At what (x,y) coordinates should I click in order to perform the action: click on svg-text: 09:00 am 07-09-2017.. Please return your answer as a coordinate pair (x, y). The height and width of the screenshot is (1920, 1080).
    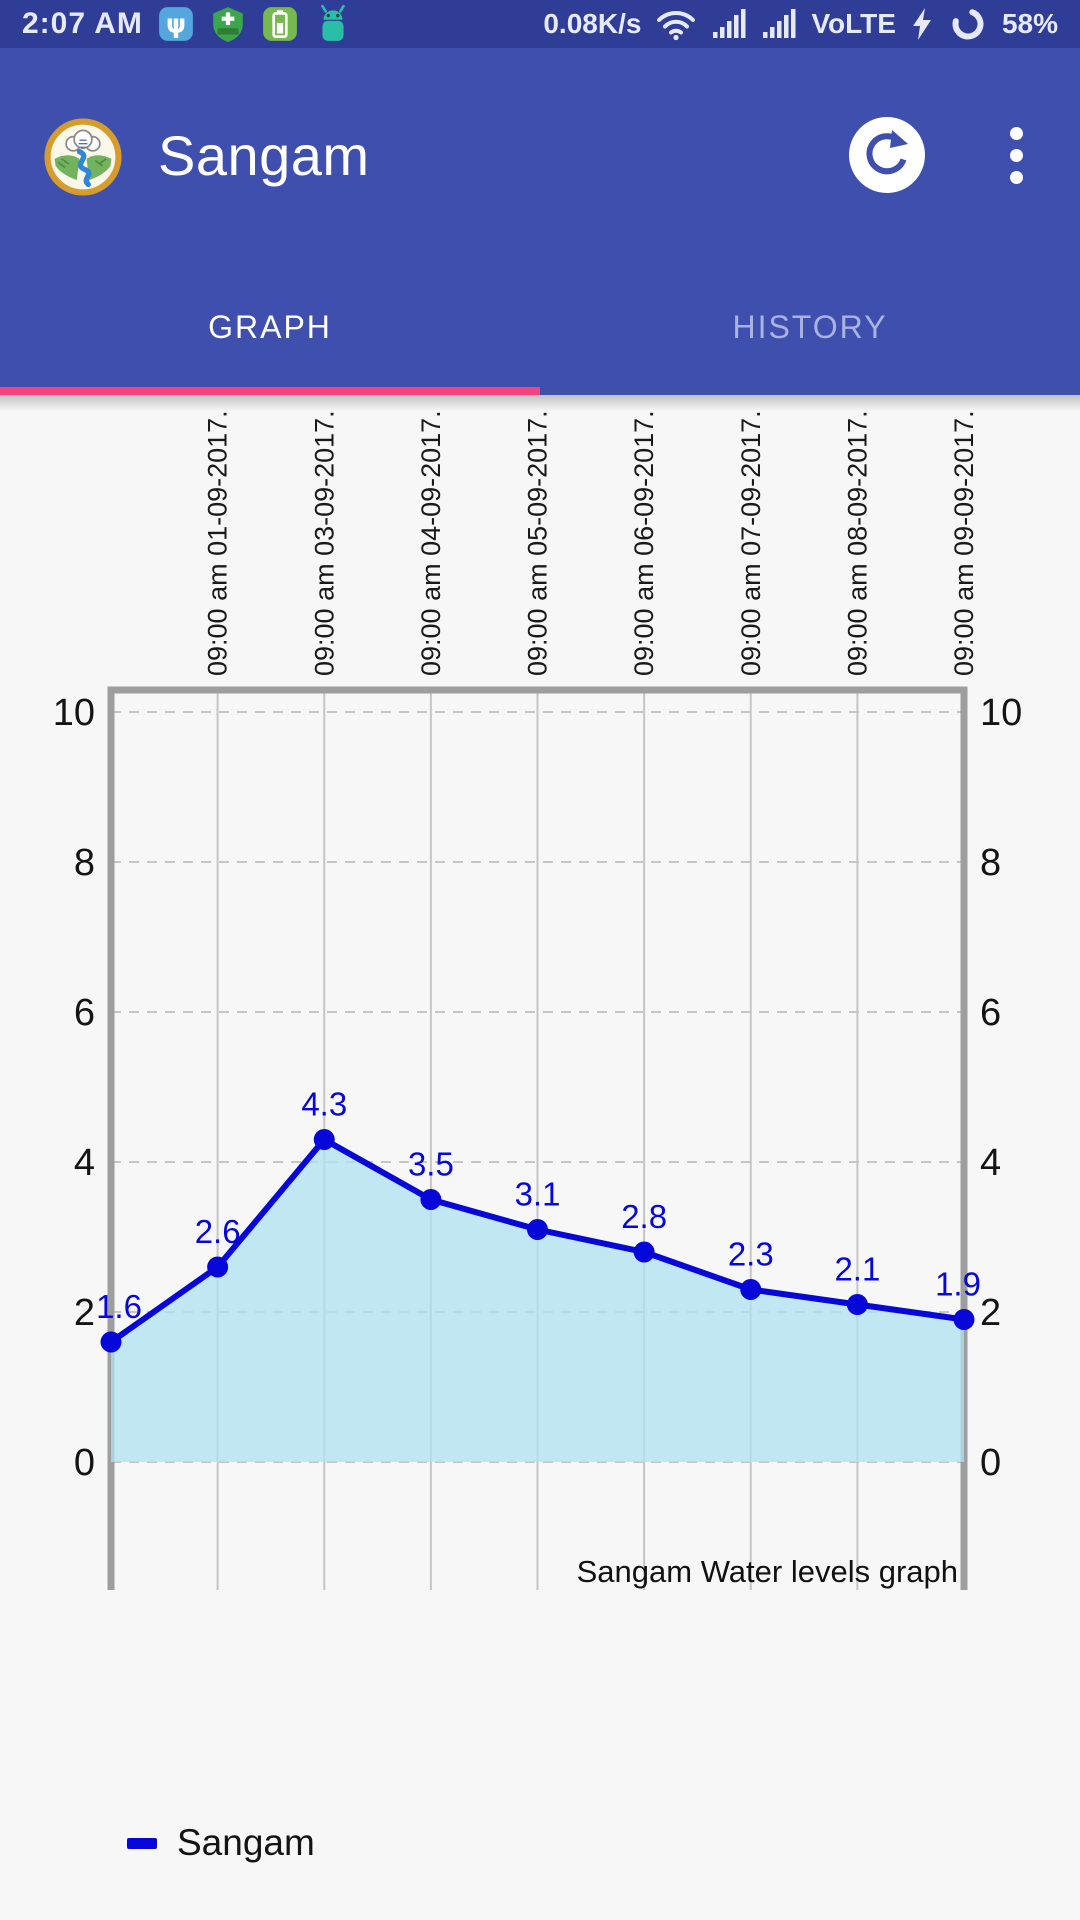
    Looking at the image, I should click on (751, 543).